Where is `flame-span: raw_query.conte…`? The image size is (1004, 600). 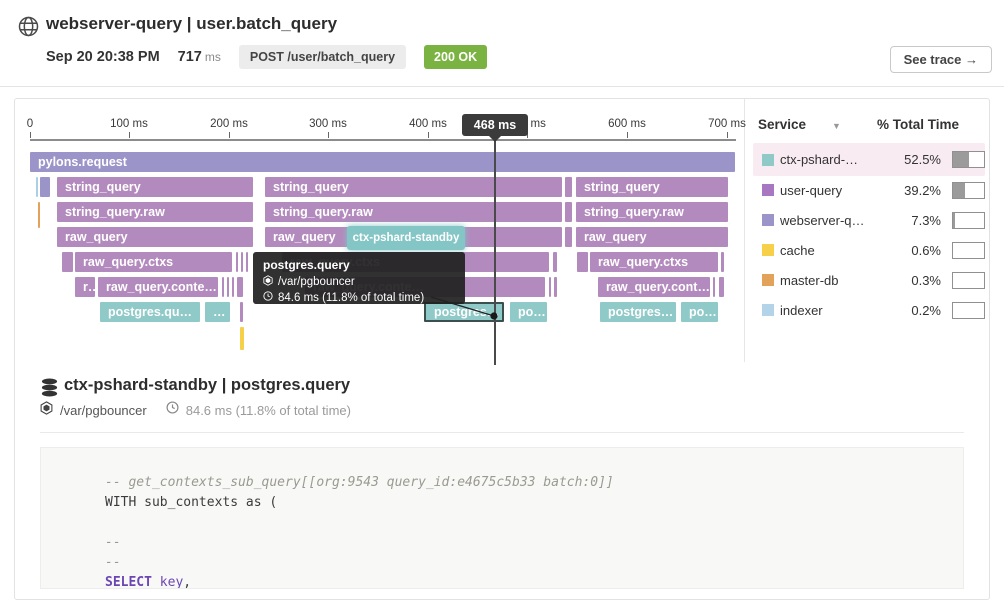 flame-span: raw_query.conte… is located at coordinates (158, 287).